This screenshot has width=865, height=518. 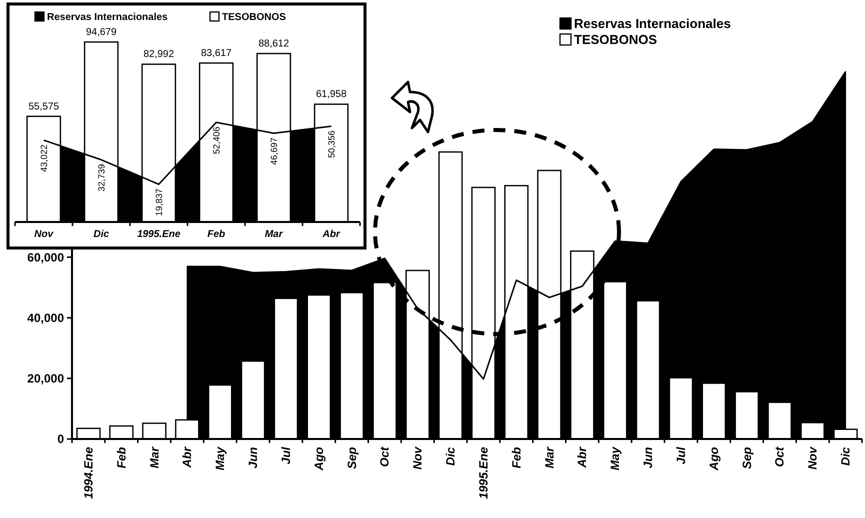 What do you see at coordinates (159, 202) in the screenshot?
I see `data-label: 19,837` at bounding box center [159, 202].